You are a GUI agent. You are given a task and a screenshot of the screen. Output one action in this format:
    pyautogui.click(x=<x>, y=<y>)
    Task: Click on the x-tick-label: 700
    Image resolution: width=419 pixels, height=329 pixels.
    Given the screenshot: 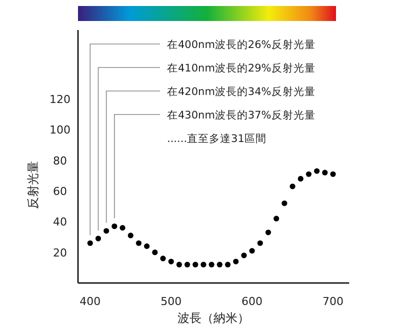 What is the action you would take?
    pyautogui.click(x=333, y=301)
    